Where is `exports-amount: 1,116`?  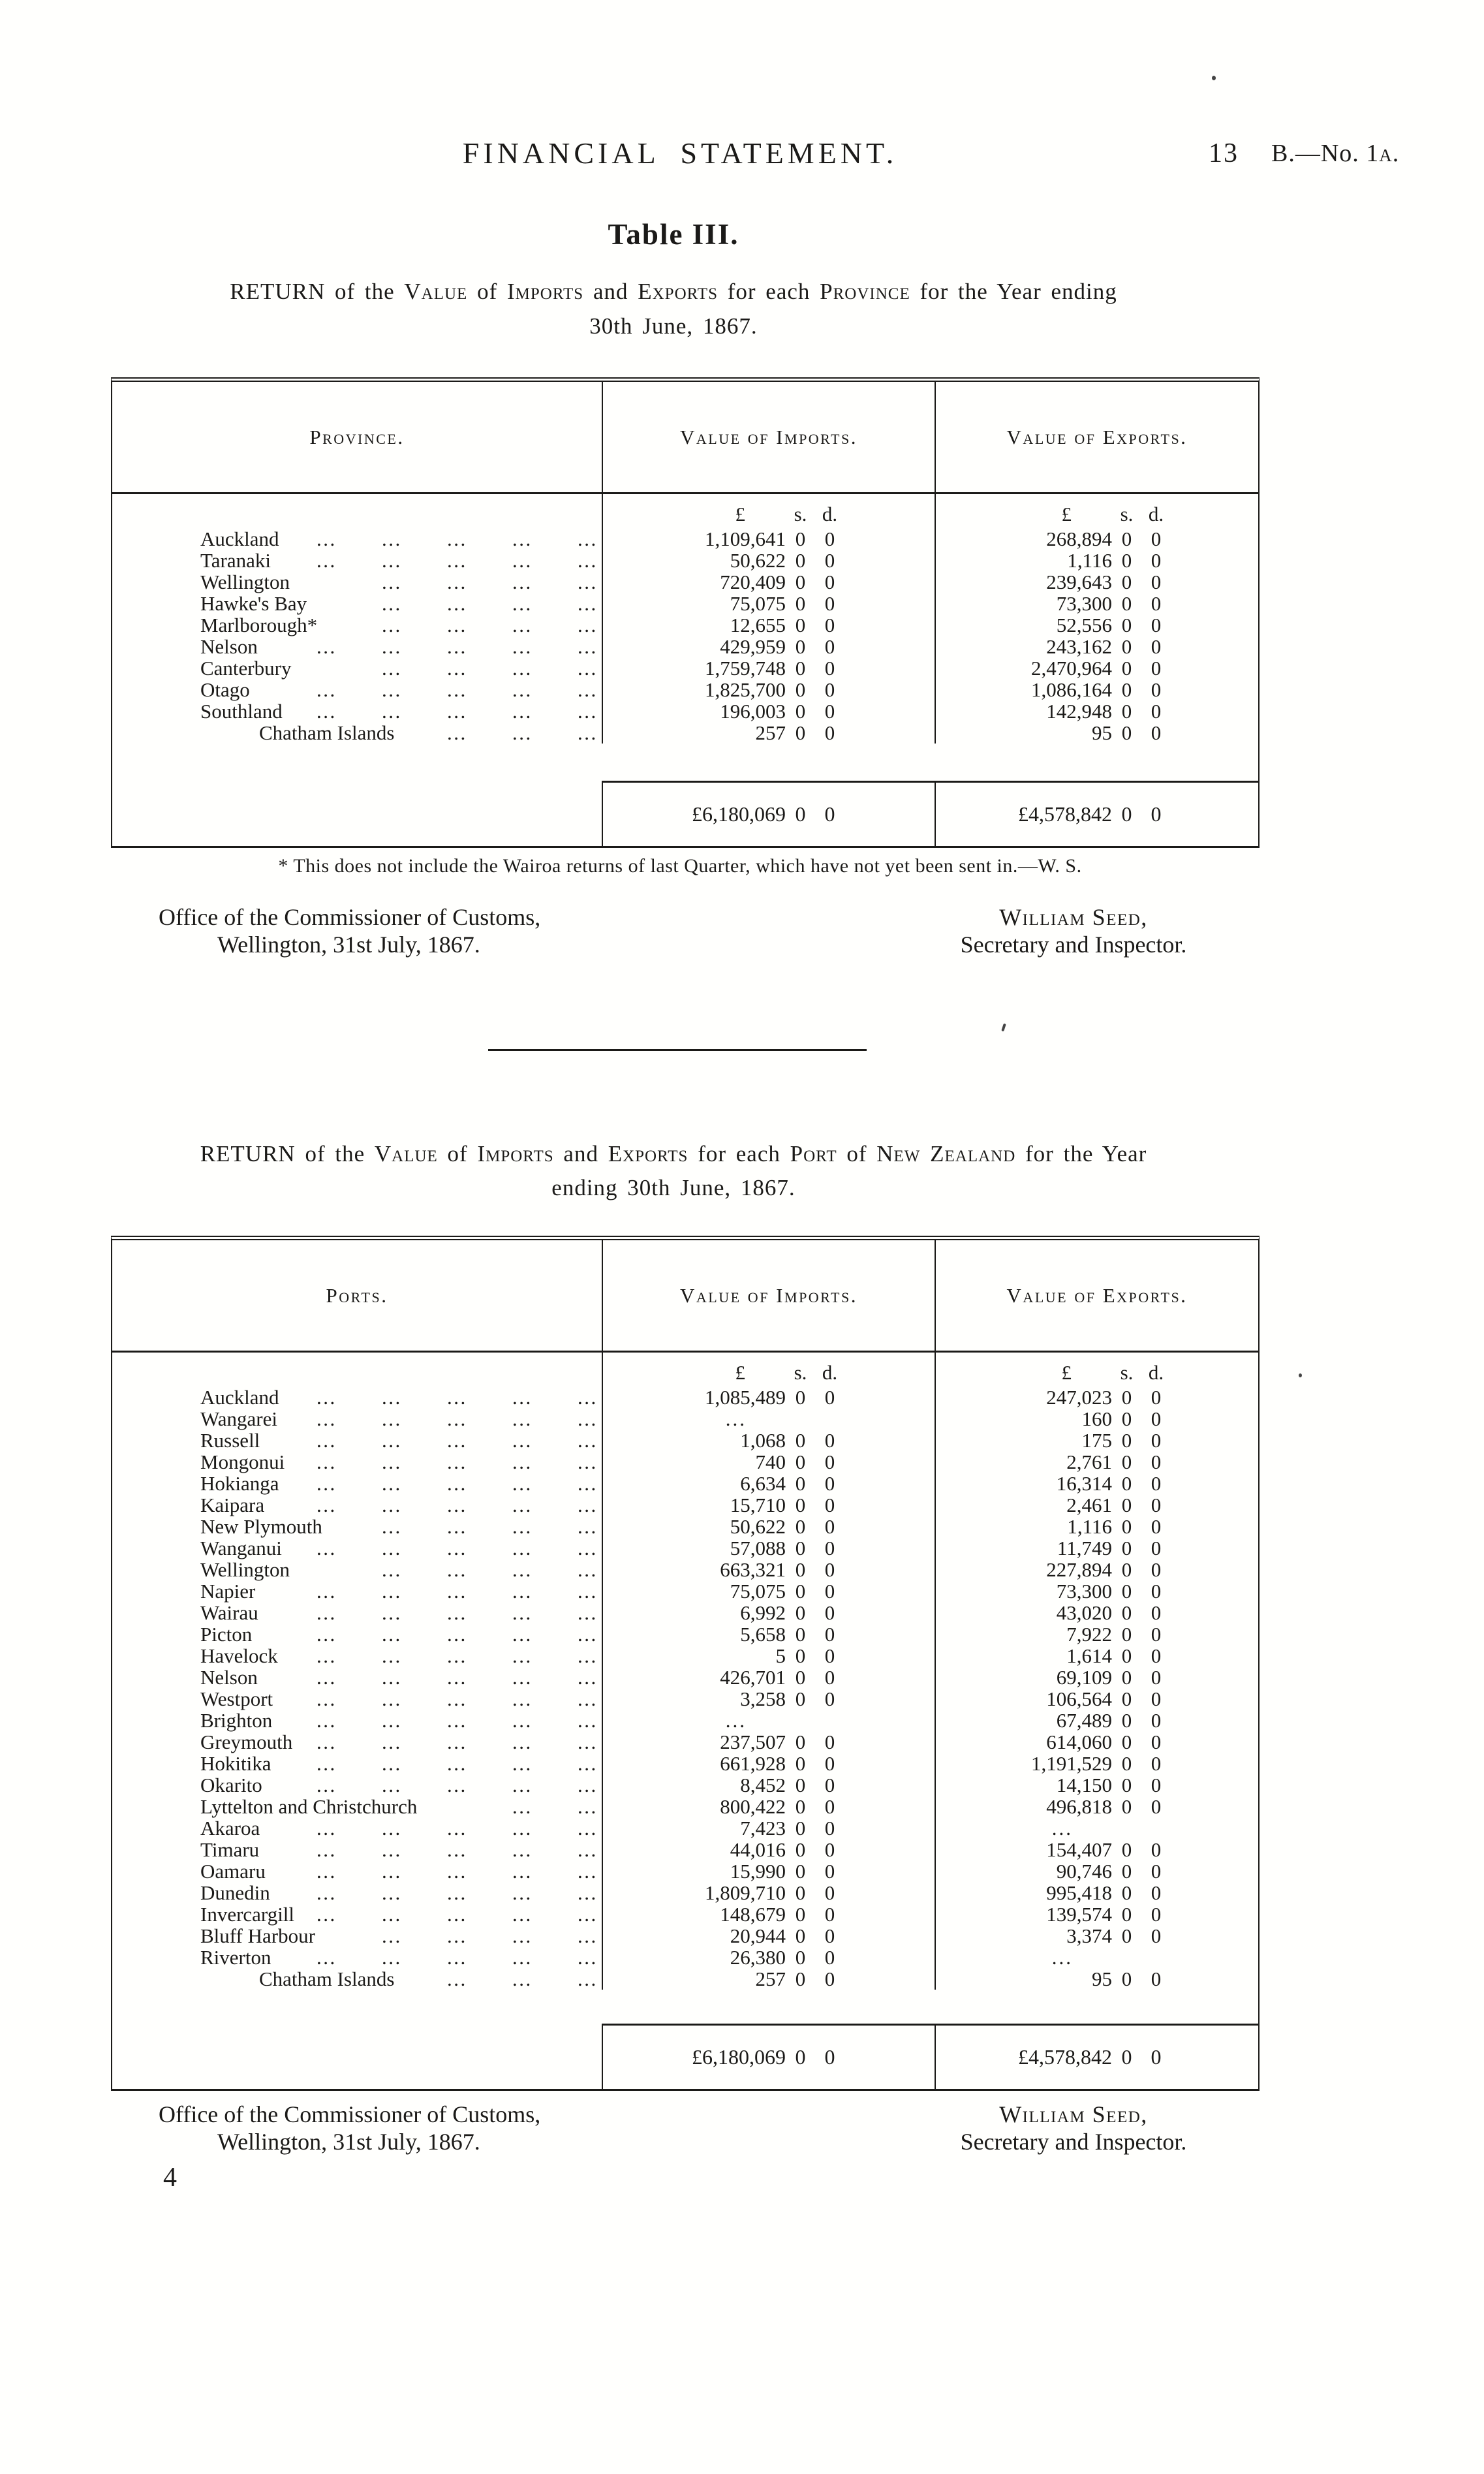
exports-amount: 1,116 is located at coordinates (1089, 560).